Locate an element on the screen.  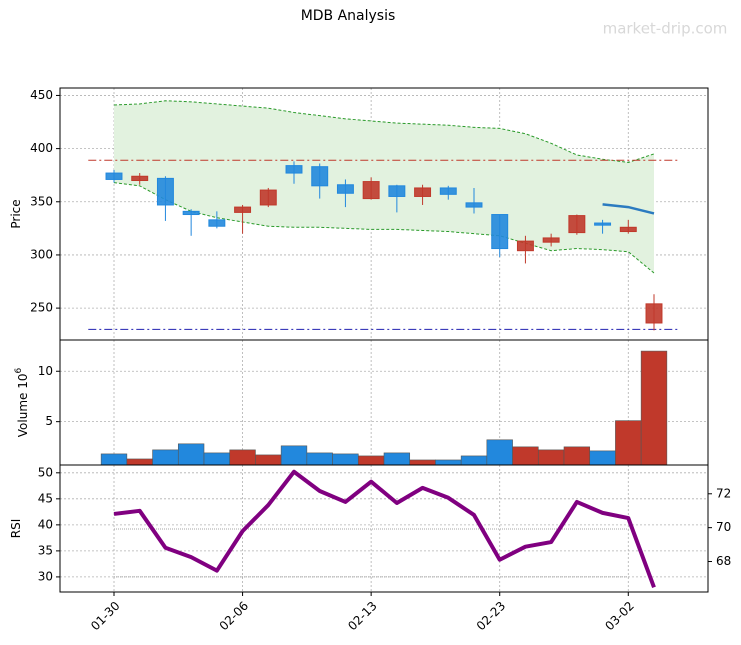
y-axis-label: Price is located at coordinates (16, 213).